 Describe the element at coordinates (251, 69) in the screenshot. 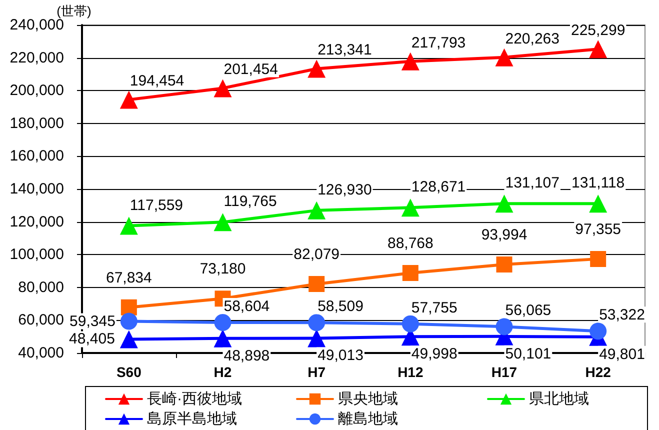

I see `data-label: 201,454` at that location.